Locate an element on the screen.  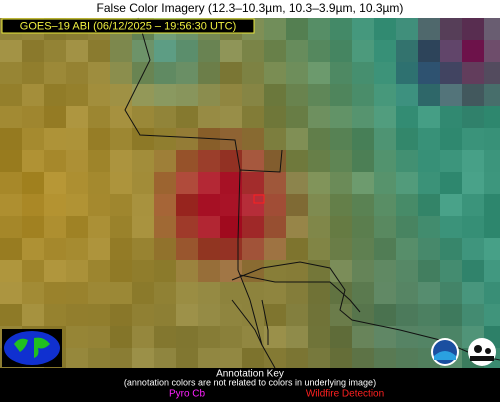
timestamp-box is located at coordinates (128, 26).